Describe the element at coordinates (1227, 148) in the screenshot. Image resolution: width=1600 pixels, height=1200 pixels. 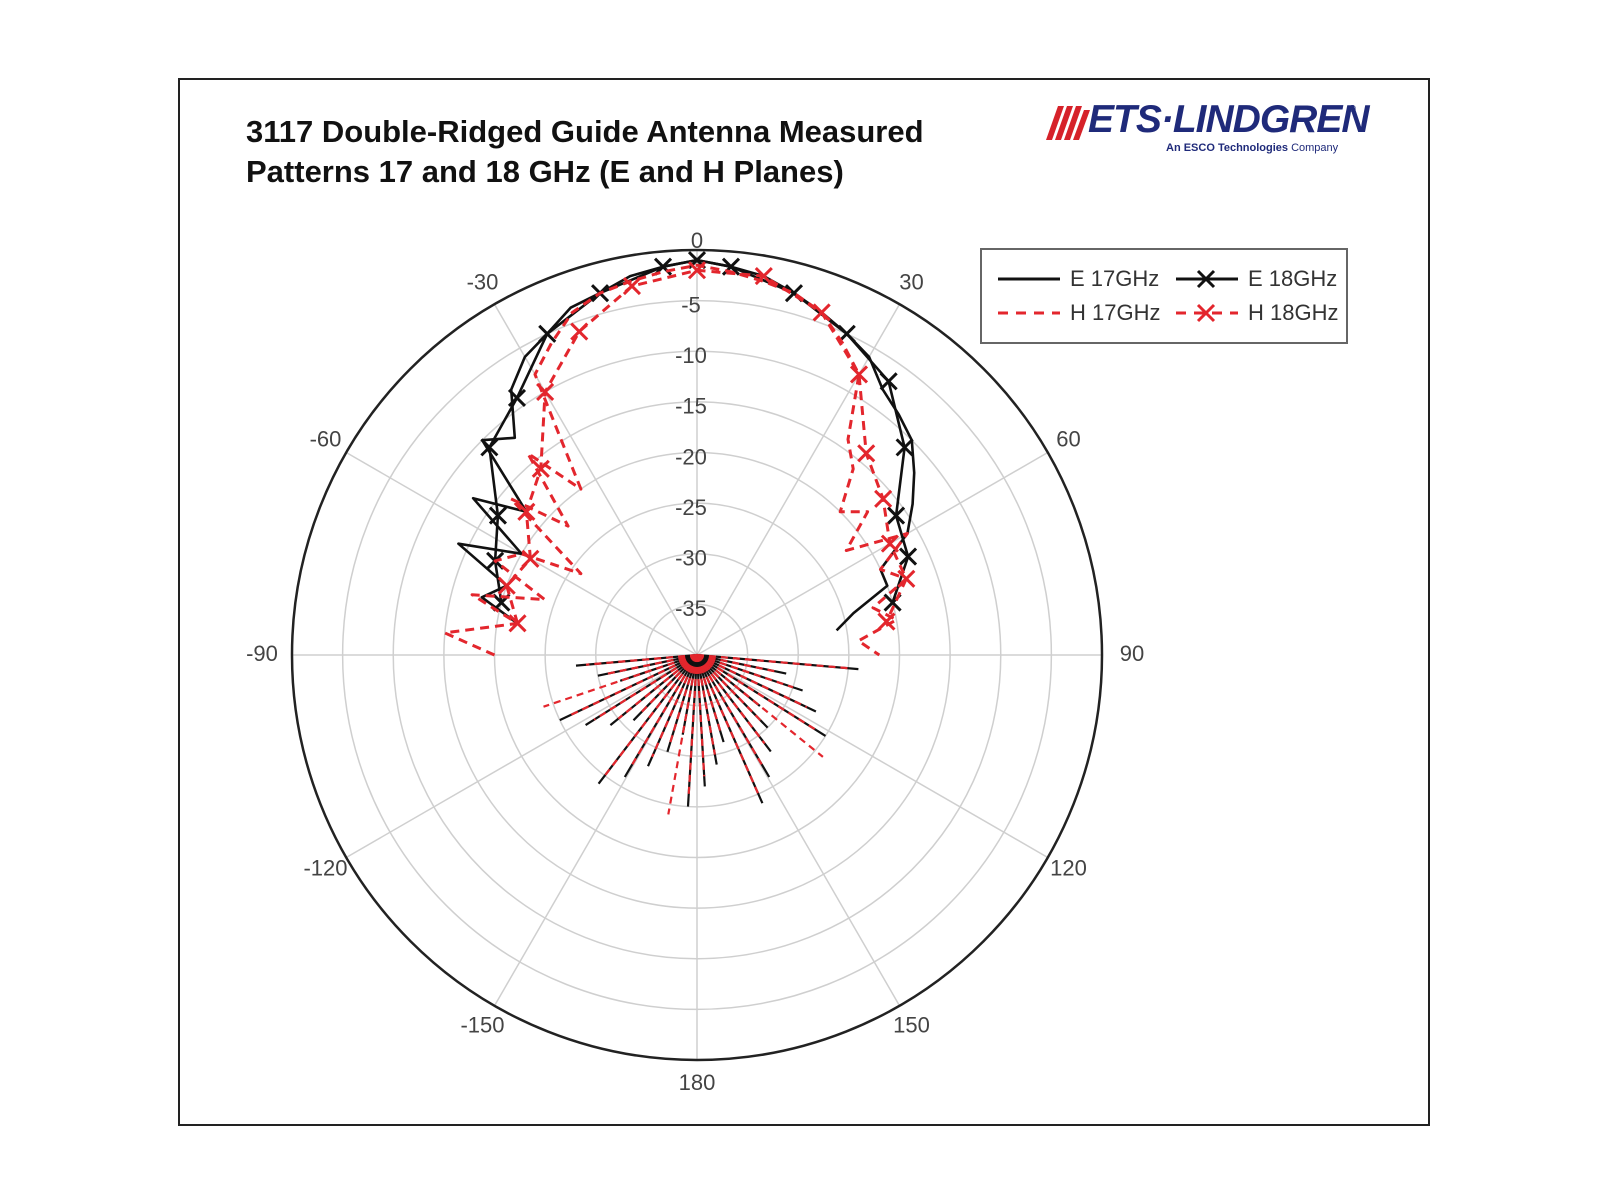
I see `logo-tagline-bold: An ESCO Technologies` at that location.